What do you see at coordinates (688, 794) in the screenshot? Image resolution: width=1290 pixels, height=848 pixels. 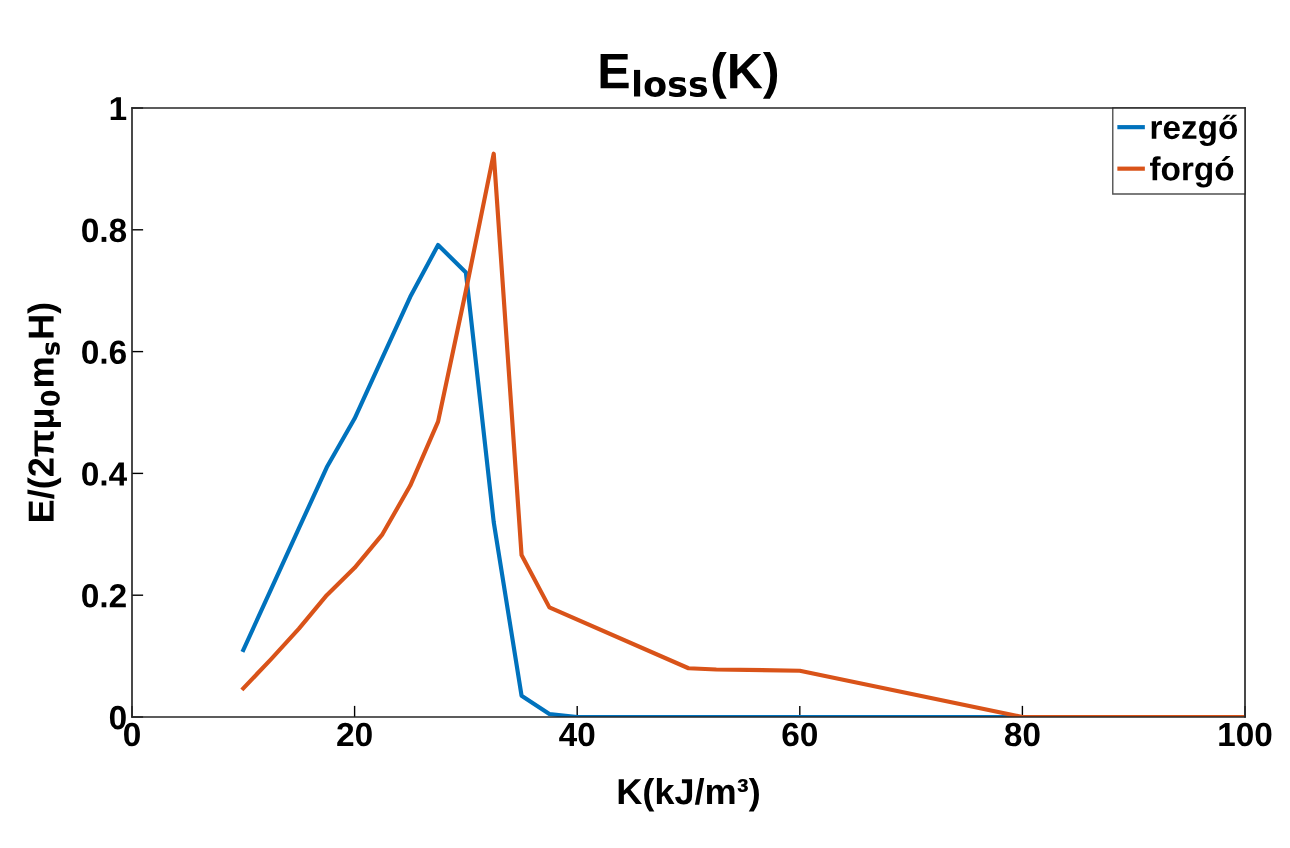 I see `x-axis-title: K(kJ/m³)` at bounding box center [688, 794].